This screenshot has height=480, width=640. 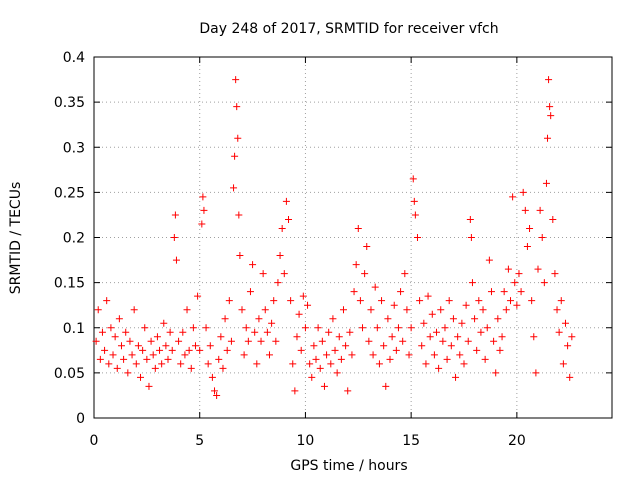 What do you see at coordinates (517, 441) in the screenshot?
I see `x-tick-label: 20` at bounding box center [517, 441].